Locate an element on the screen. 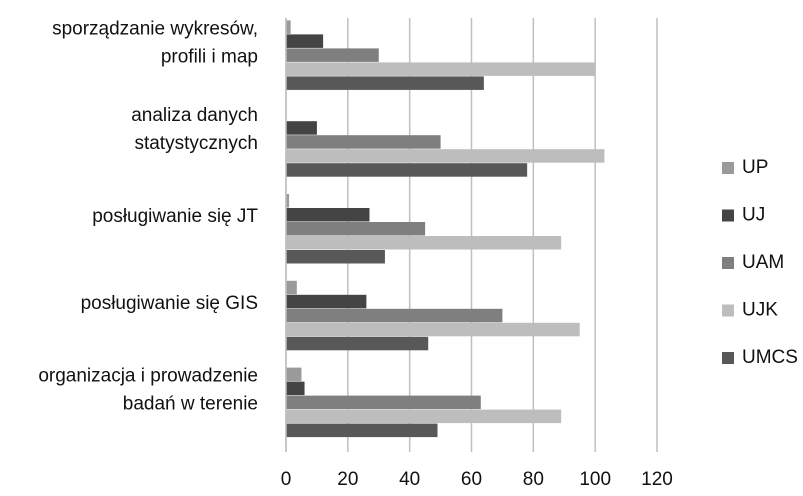 This screenshot has width=803, height=496. x-tick-label: 60 is located at coordinates (471, 479).